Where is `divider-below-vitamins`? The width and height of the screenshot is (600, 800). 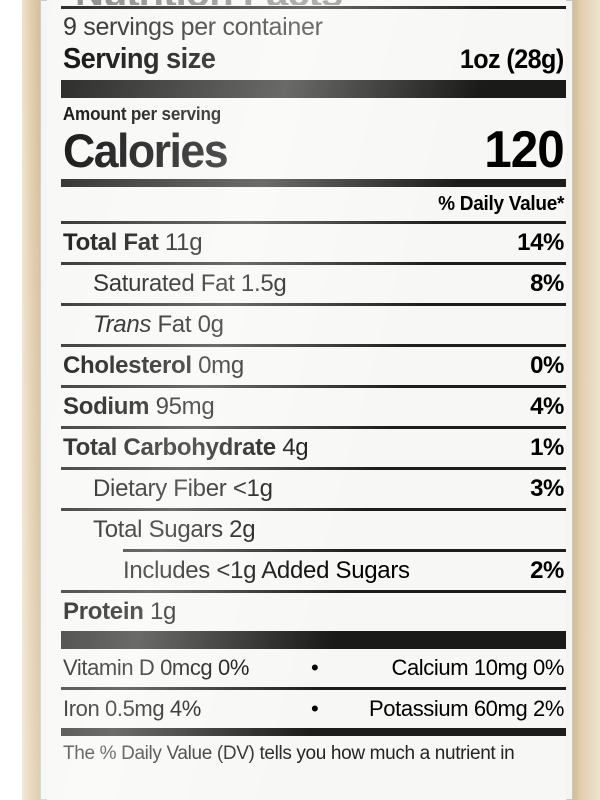 divider-below-vitamins is located at coordinates (313, 731).